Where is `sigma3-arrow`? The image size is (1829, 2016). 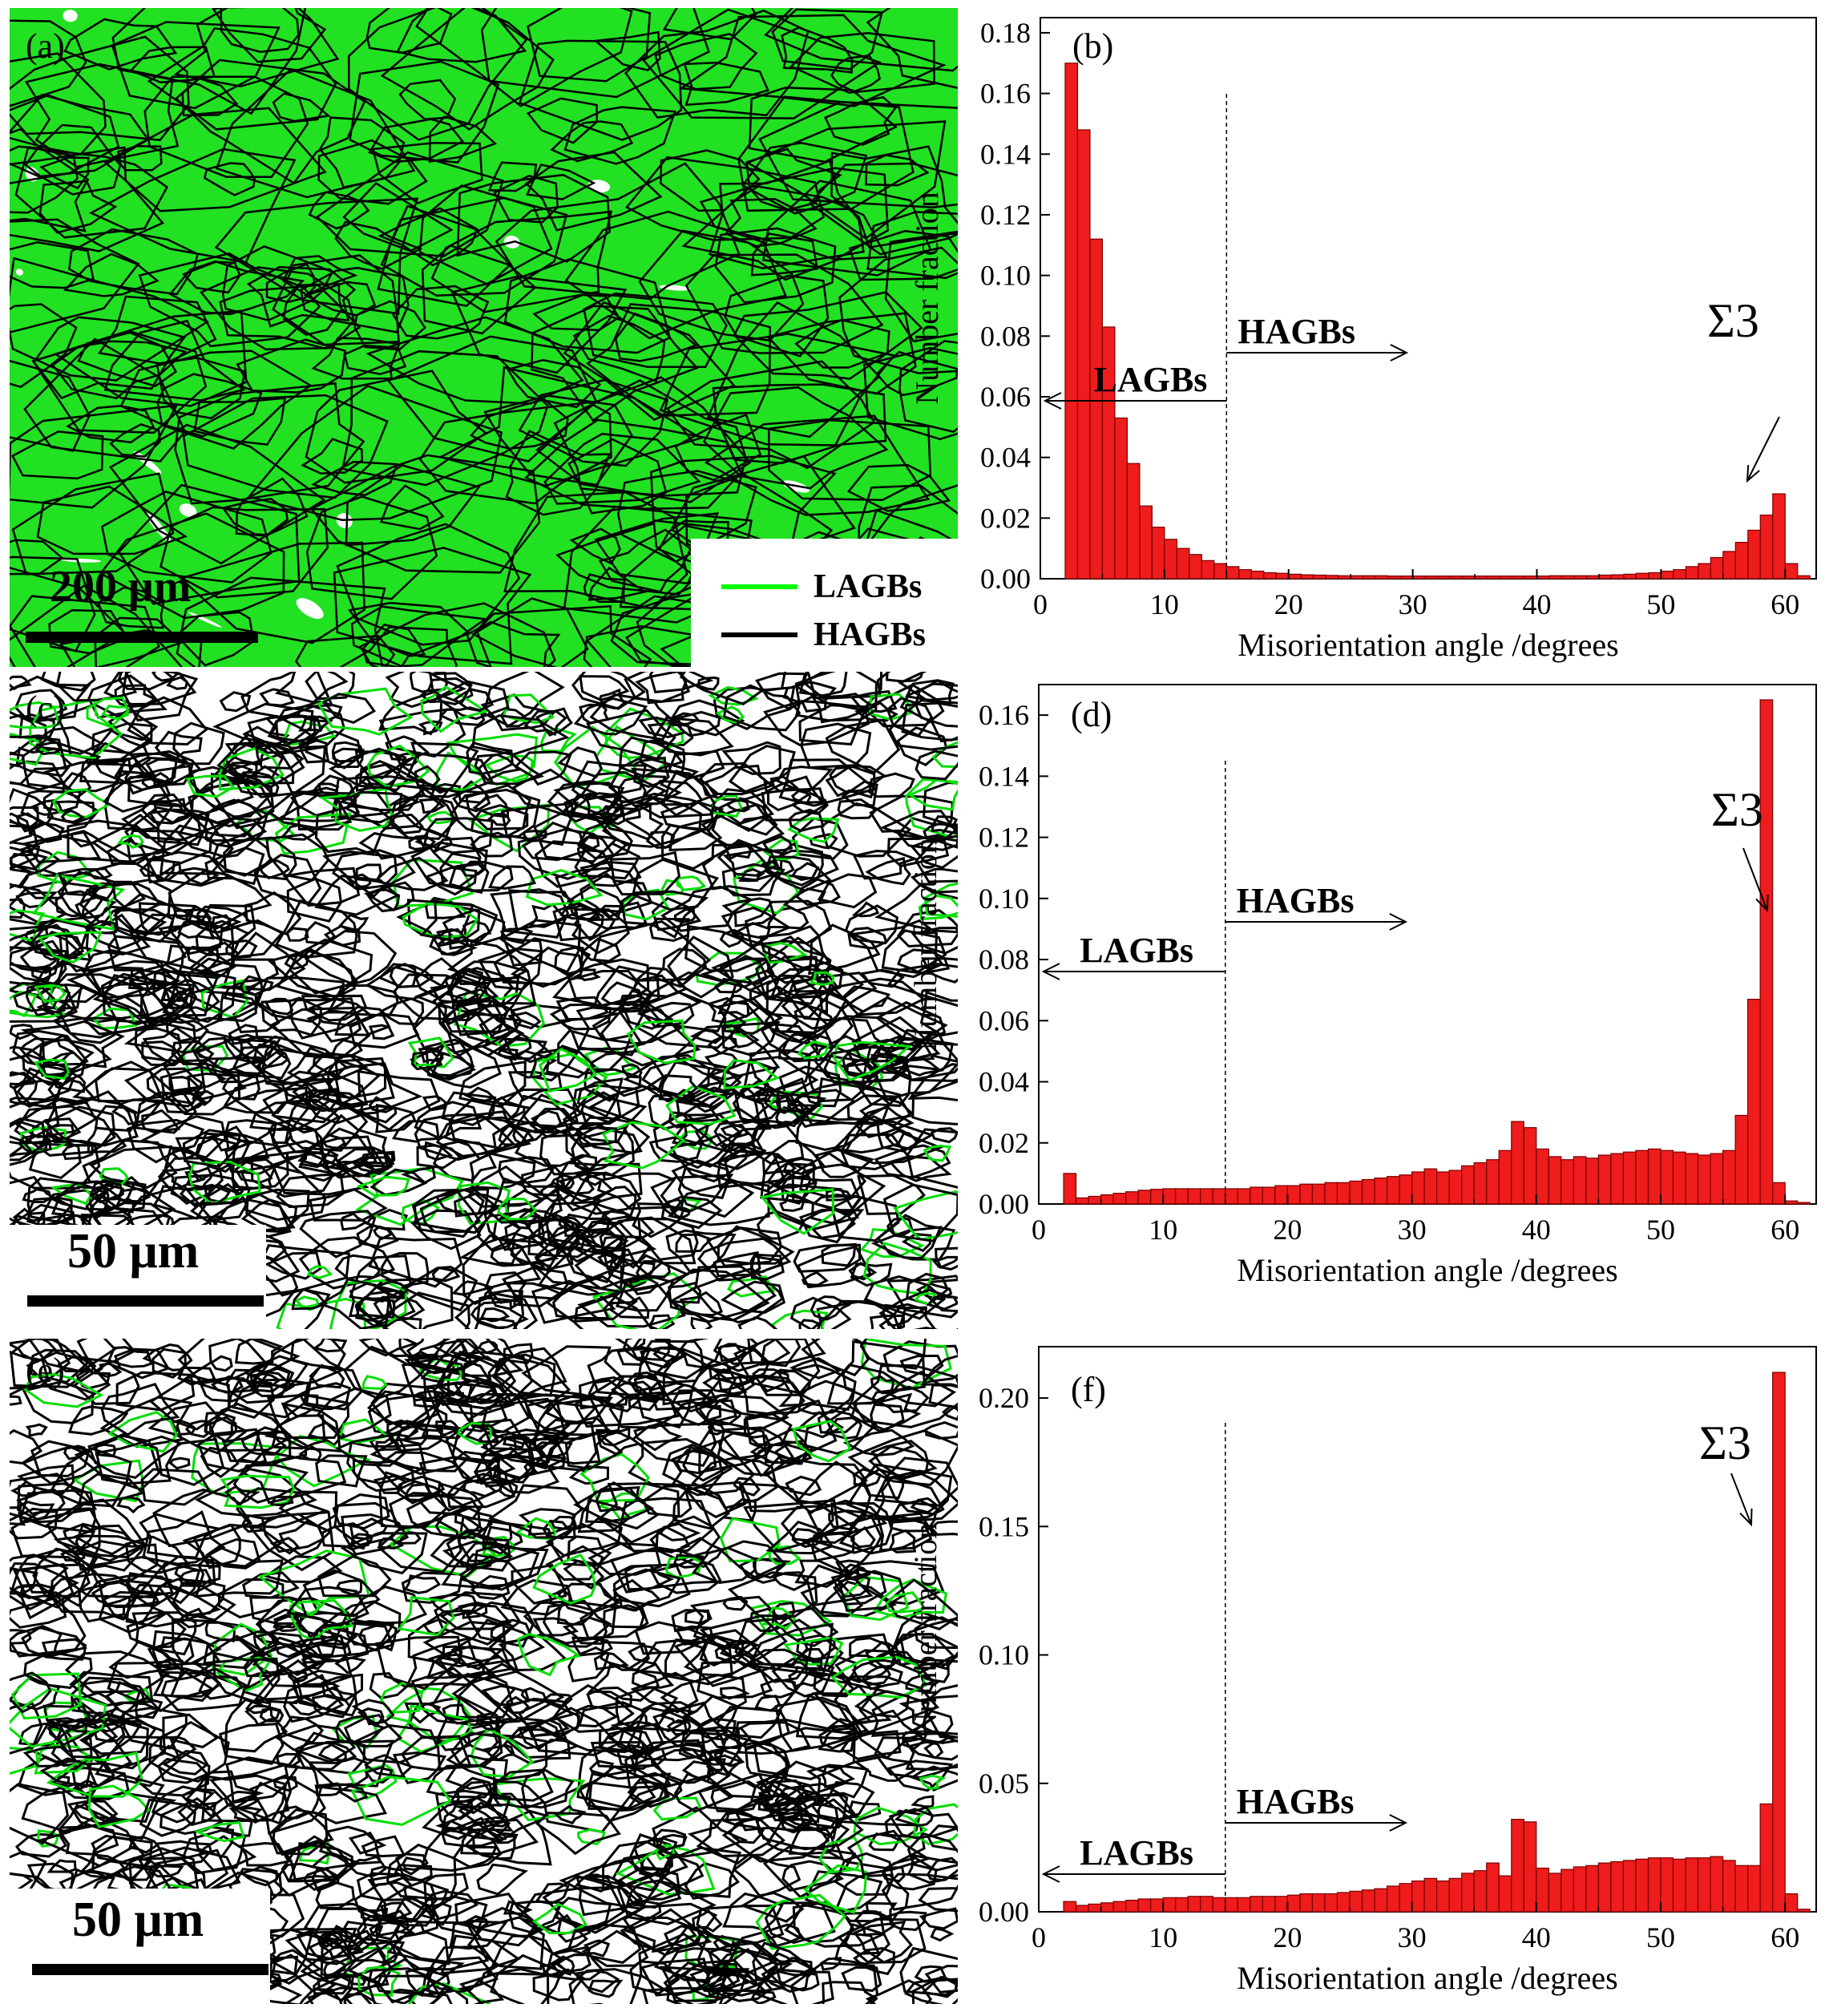 sigma3-arrow is located at coordinates (1755, 879).